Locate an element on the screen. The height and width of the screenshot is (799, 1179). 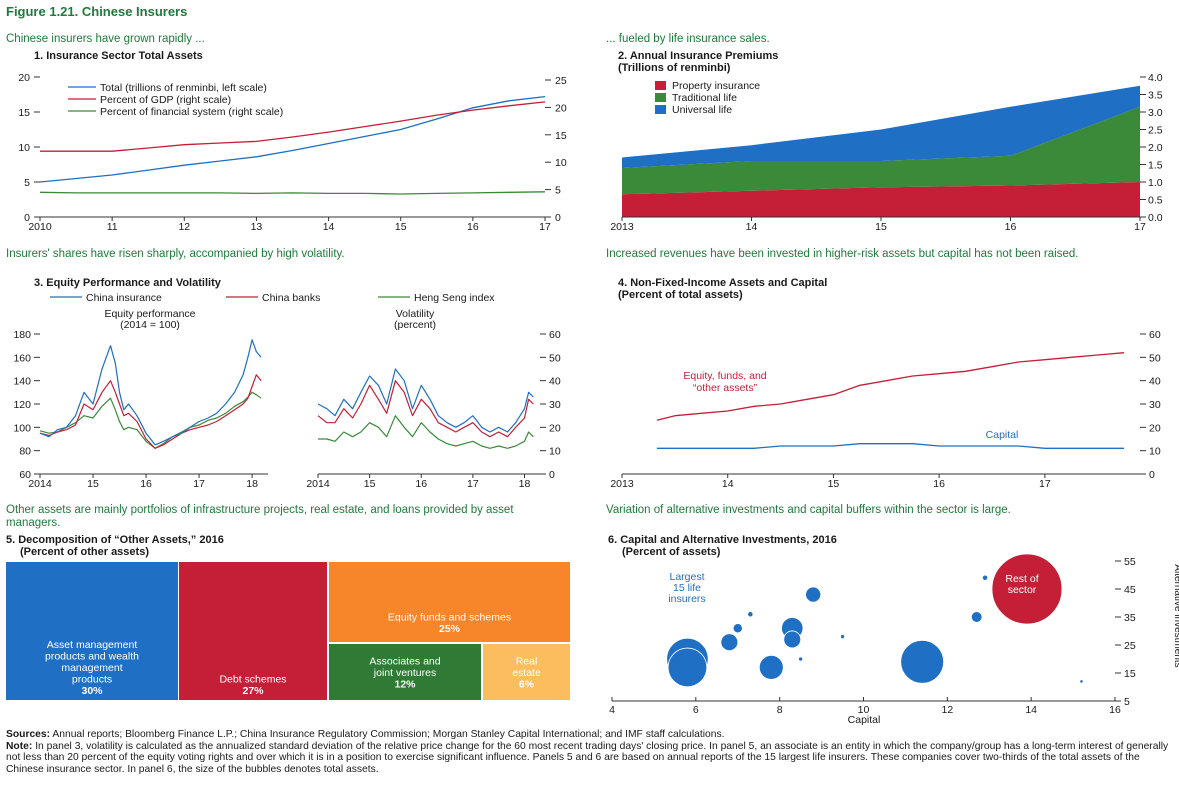
p2-y-tick-label: 4.0 is located at coordinates (1155, 78).